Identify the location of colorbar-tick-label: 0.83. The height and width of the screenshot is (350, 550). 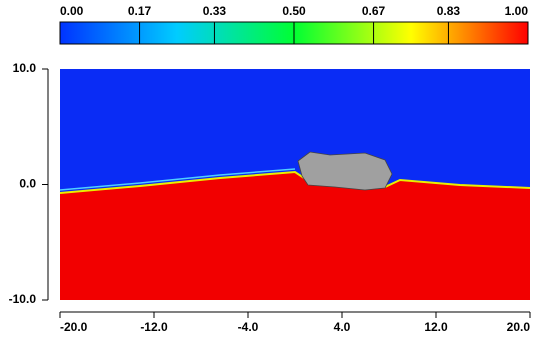
(449, 11).